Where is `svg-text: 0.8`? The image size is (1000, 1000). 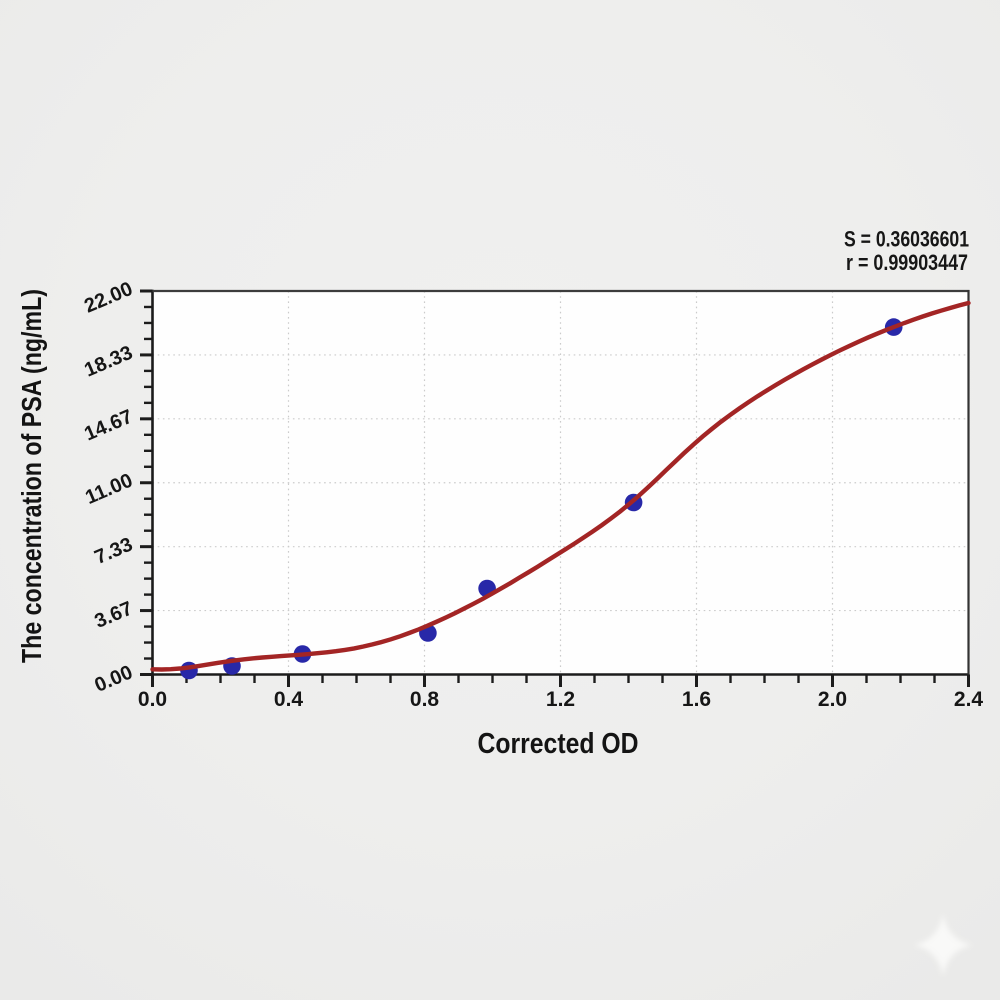 svg-text: 0.8 is located at coordinates (425, 699).